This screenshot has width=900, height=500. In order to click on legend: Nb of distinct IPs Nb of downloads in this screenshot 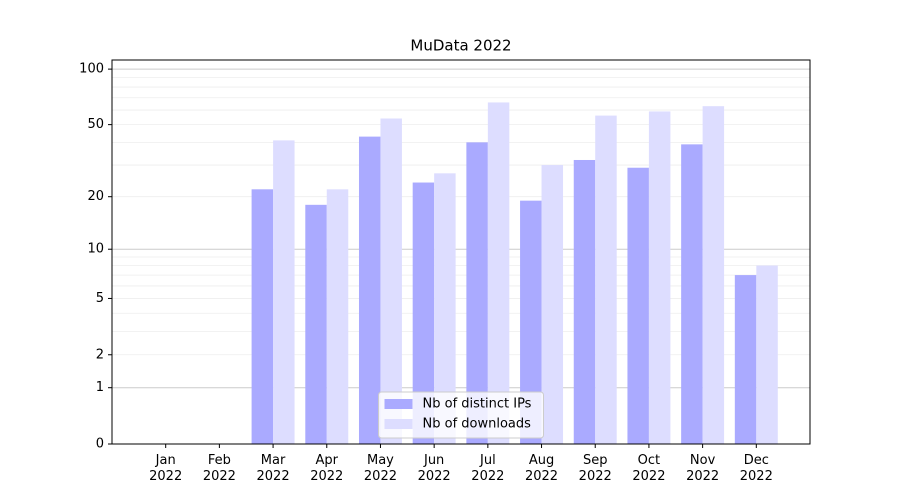, I will do `click(461, 415)`.